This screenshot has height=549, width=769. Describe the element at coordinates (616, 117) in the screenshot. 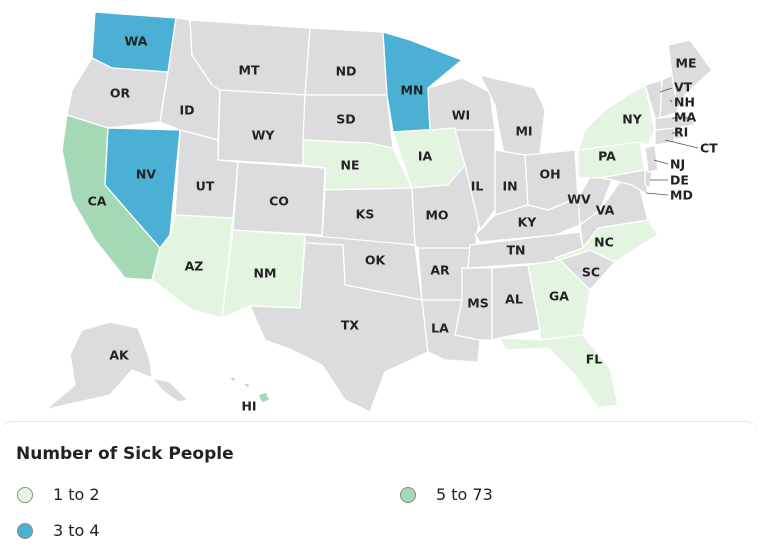

I see `state-NY` at that location.